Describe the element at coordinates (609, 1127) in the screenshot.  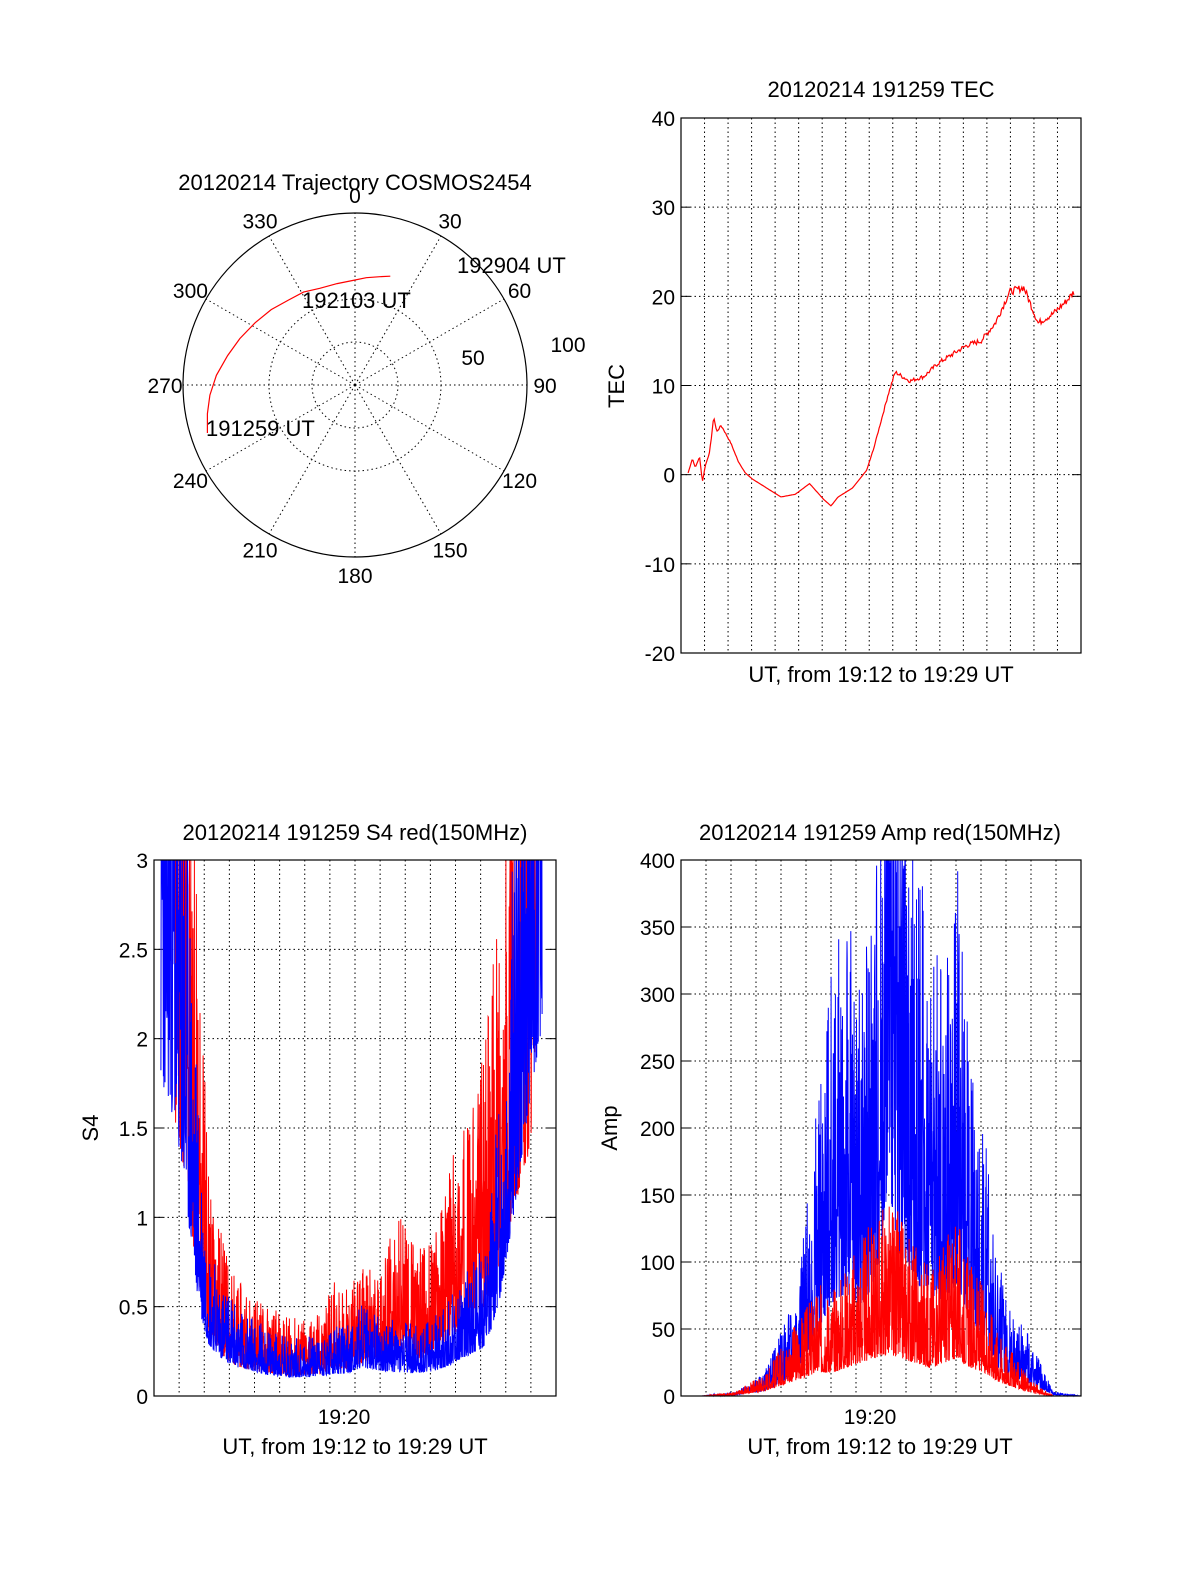
I see `amp-y-label: Amp` at that location.